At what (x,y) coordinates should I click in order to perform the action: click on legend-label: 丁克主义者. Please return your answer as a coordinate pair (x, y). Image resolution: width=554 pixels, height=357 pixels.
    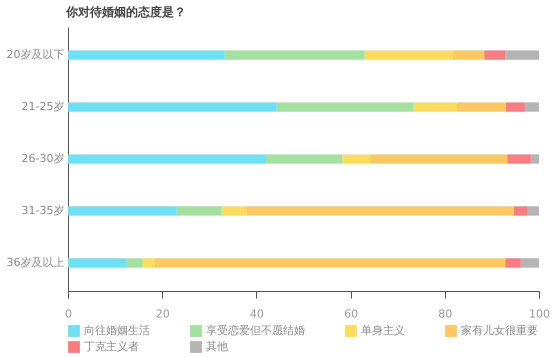
    Looking at the image, I should click on (111, 346).